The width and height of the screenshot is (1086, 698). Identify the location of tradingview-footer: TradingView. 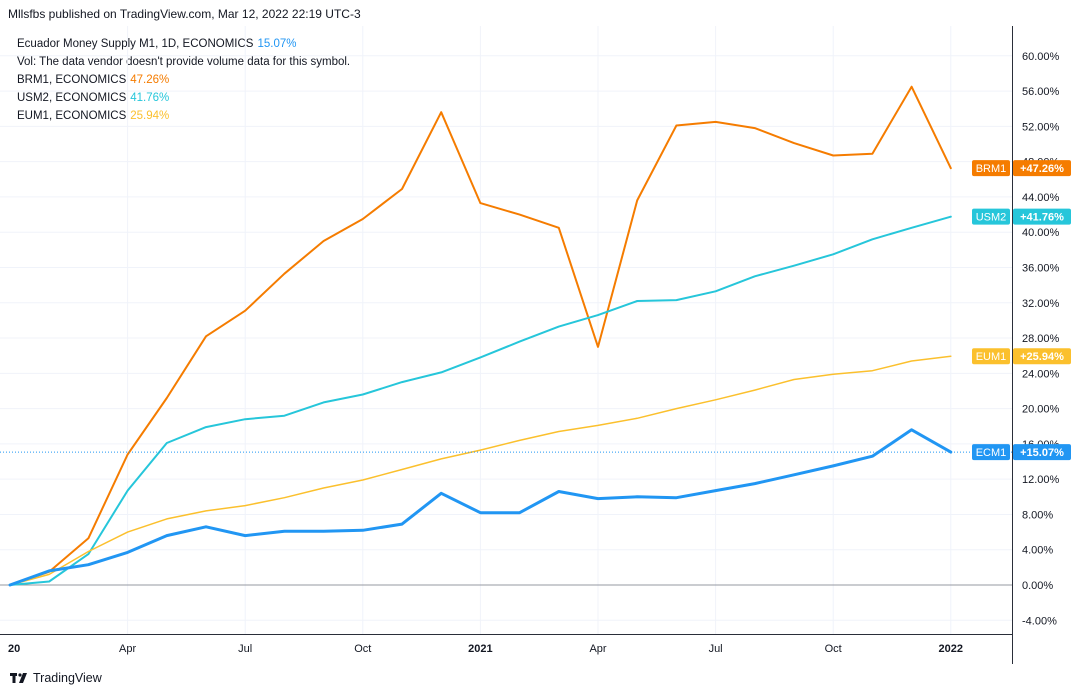
(56, 678).